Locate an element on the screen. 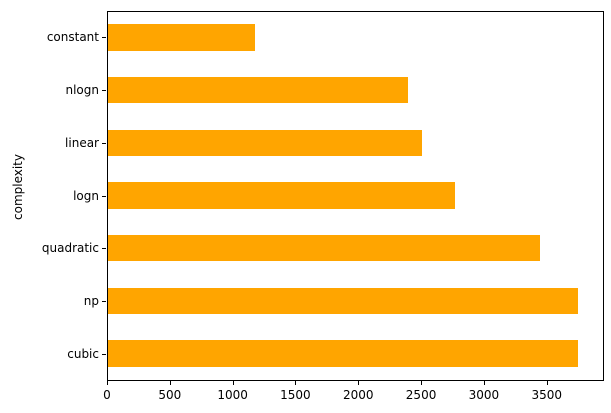 Image resolution: width=611 pixels, height=413 pixels. x-tick-label: 2500 is located at coordinates (421, 395).